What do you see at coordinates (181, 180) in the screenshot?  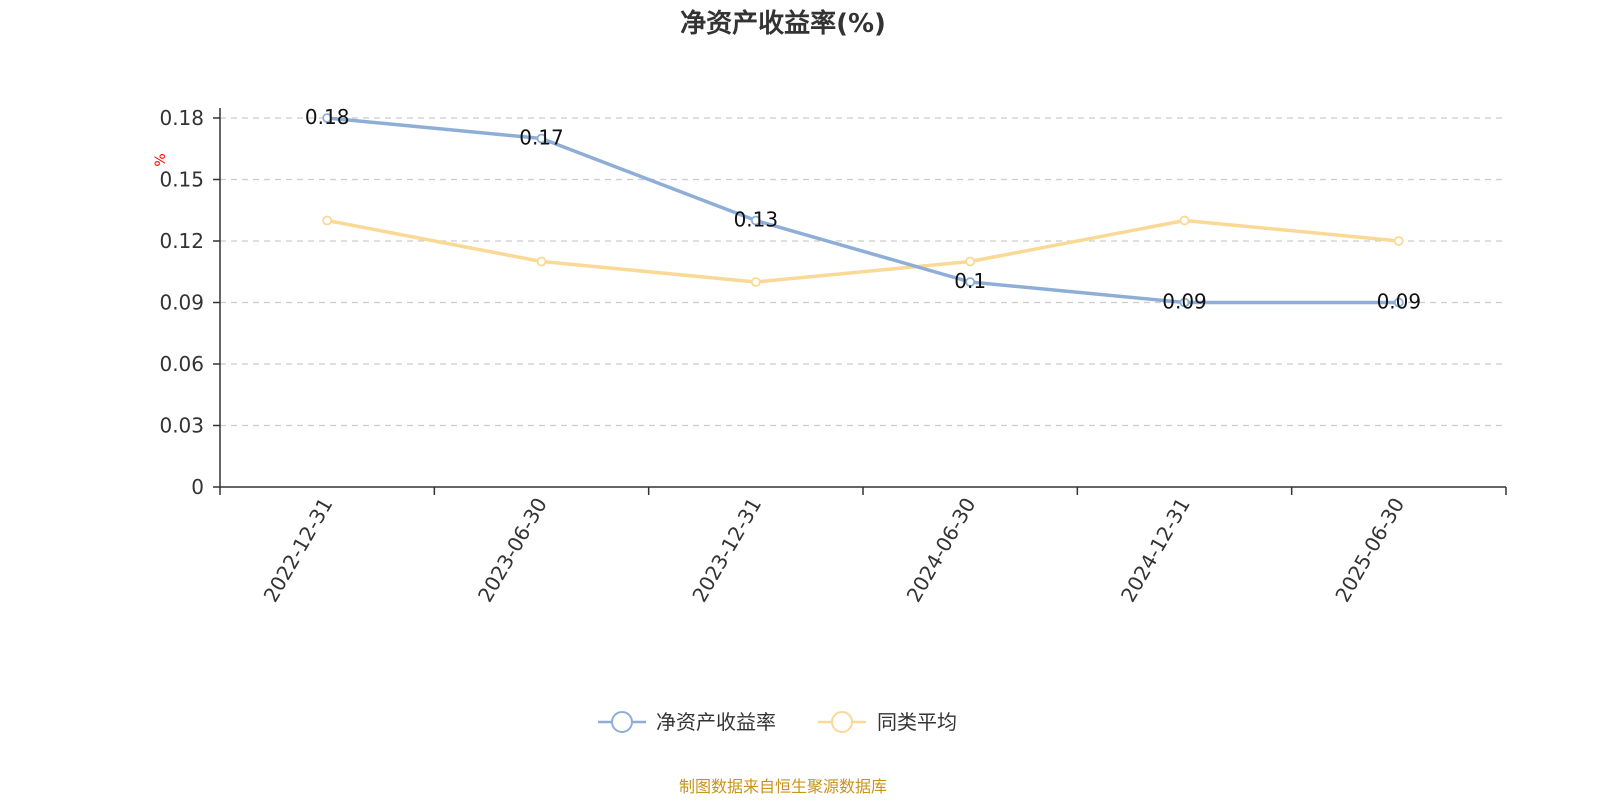 I see `y-tick-label: 0.15` at bounding box center [181, 180].